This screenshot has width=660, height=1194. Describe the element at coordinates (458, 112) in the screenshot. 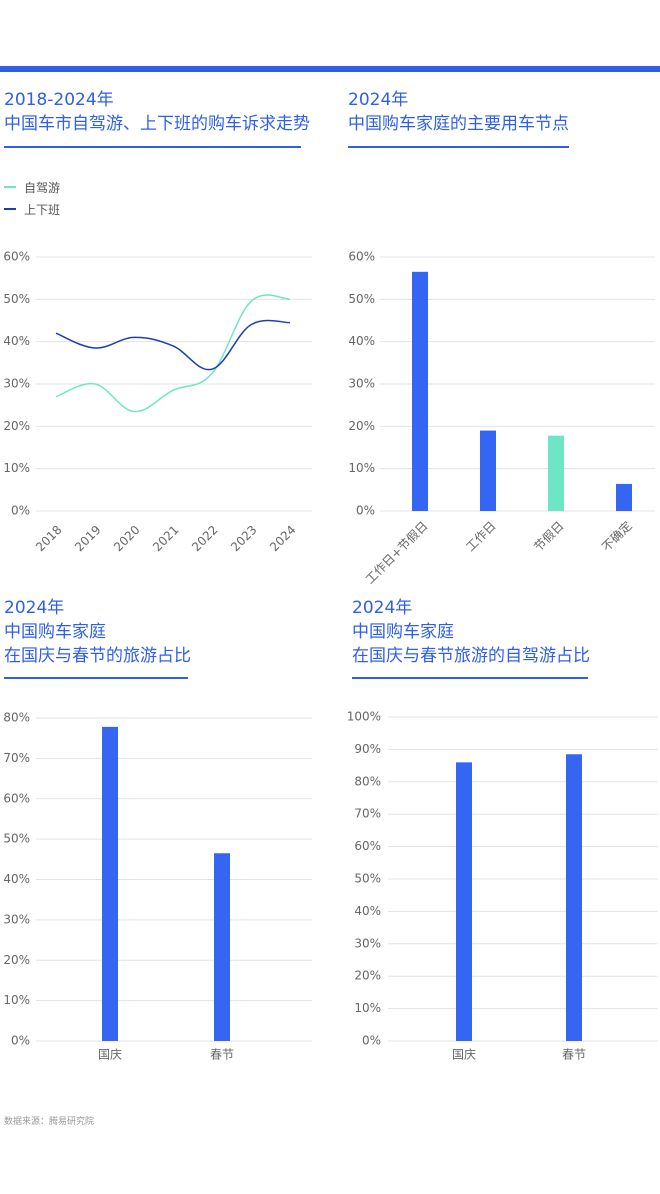

I see `chart2-title: 2024年 中国购车家庭的主要用车节点` at that location.